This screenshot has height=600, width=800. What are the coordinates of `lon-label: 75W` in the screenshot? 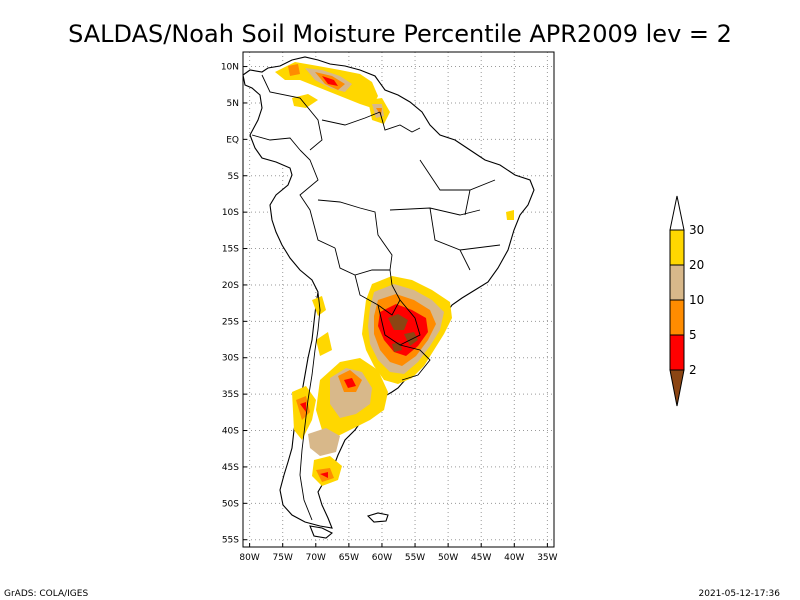 It's located at (283, 558).